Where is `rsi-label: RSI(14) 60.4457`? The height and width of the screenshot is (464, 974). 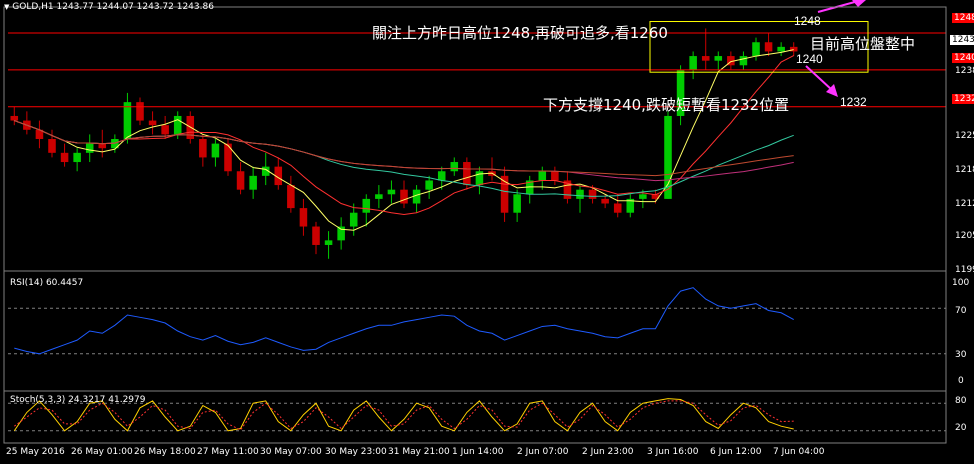
rsi-label: RSI(14) 60.4457 is located at coordinates (47, 283).